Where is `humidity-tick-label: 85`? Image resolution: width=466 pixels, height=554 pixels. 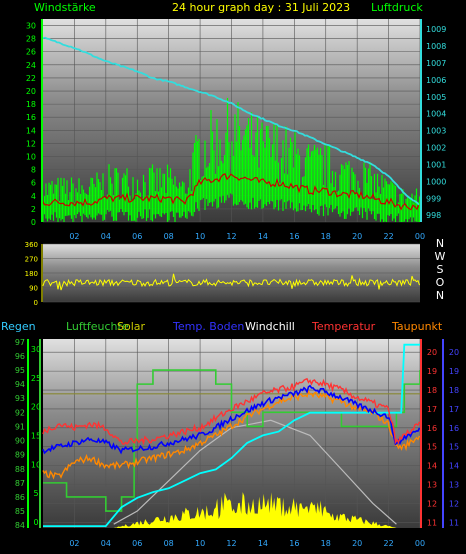 humidity-tick-label: 85 is located at coordinates (20, 511).